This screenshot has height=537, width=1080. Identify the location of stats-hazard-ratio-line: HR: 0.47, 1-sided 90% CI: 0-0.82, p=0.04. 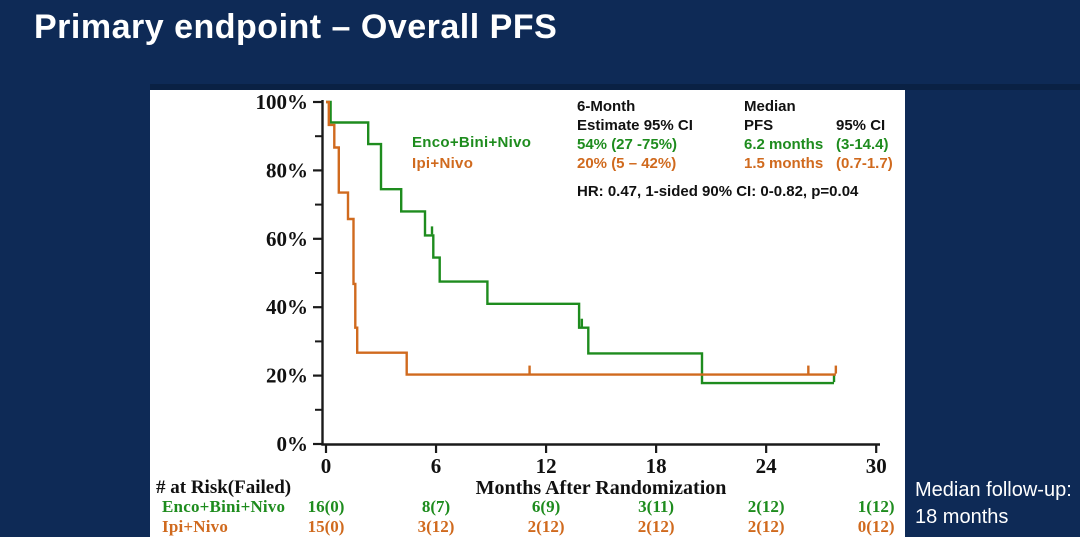
(718, 191).